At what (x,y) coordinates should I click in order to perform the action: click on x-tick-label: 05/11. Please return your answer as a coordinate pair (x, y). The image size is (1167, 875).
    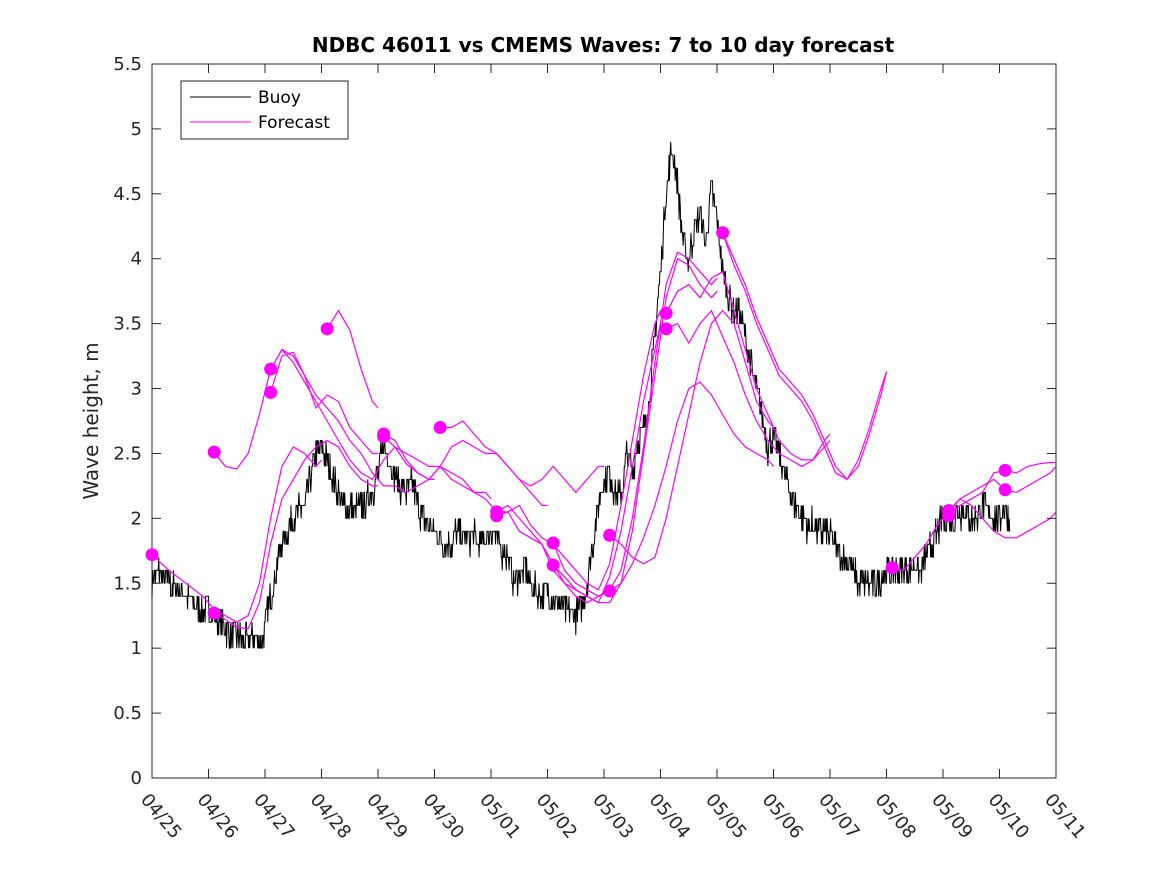
    Looking at the image, I should click on (1064, 816).